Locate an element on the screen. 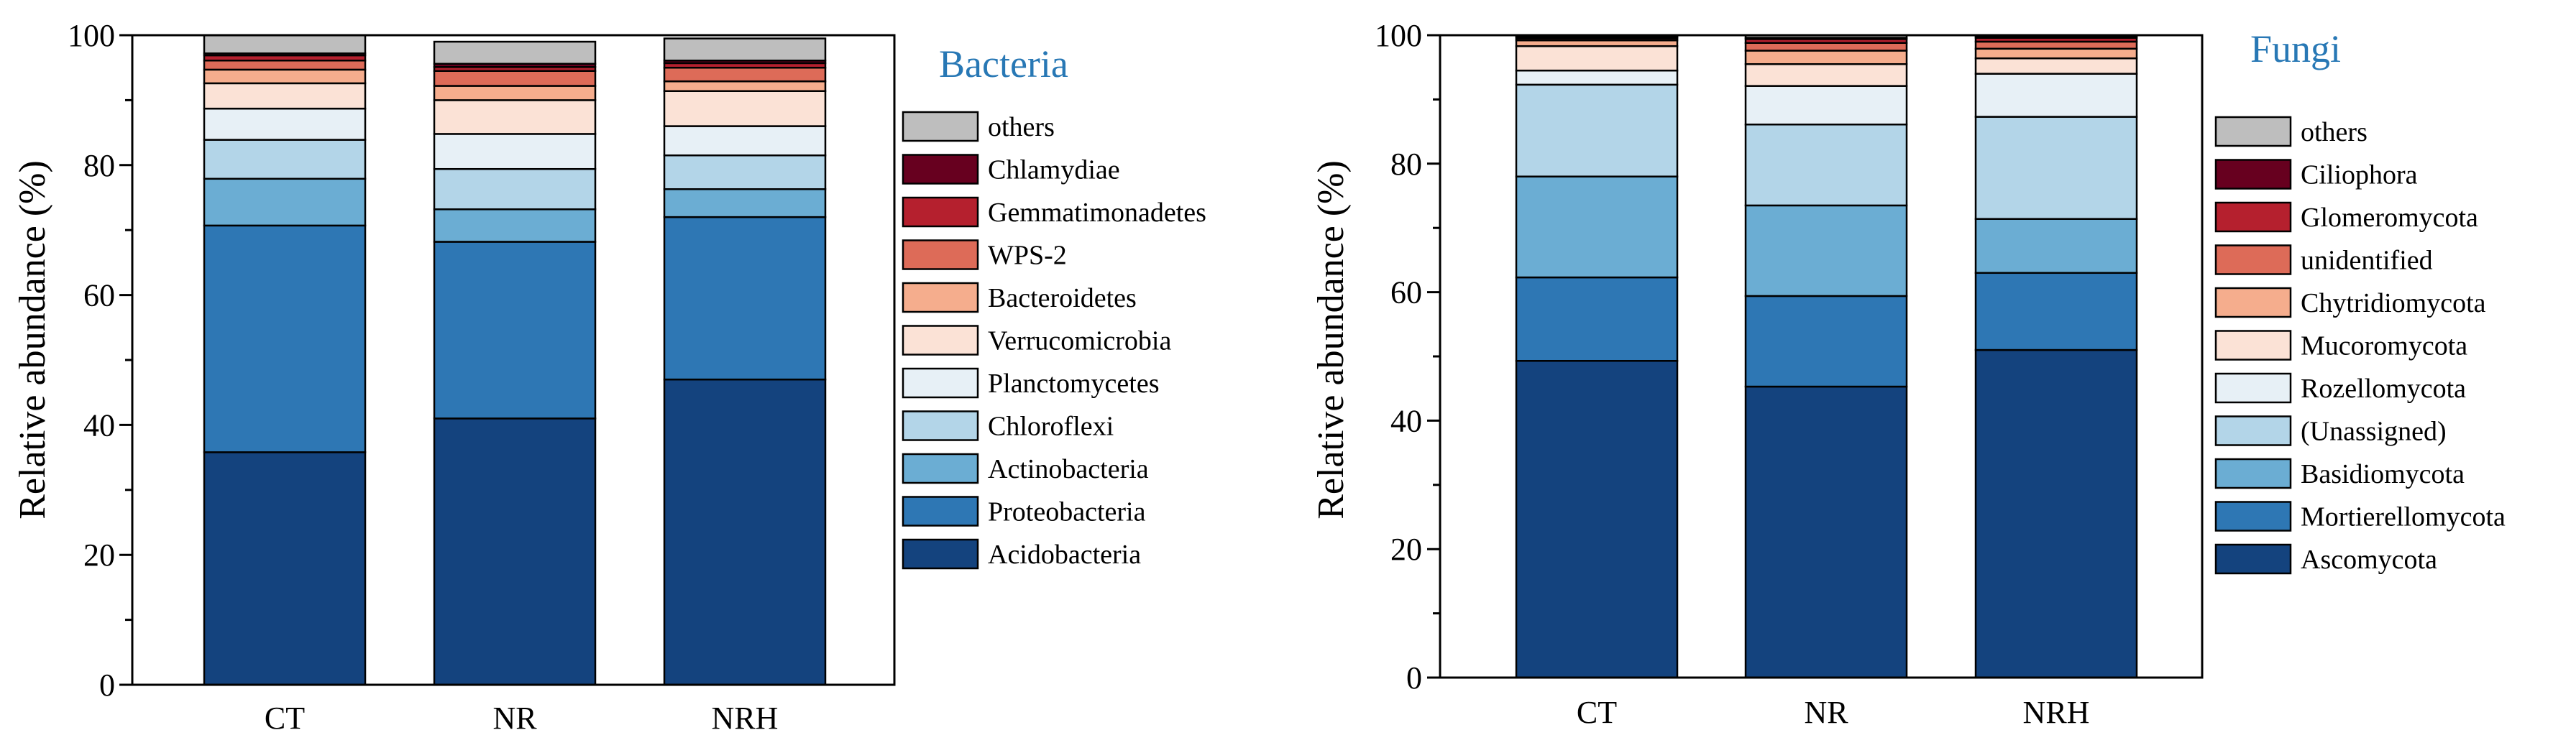  bacteria-legend-swatch-others is located at coordinates (941, 126).